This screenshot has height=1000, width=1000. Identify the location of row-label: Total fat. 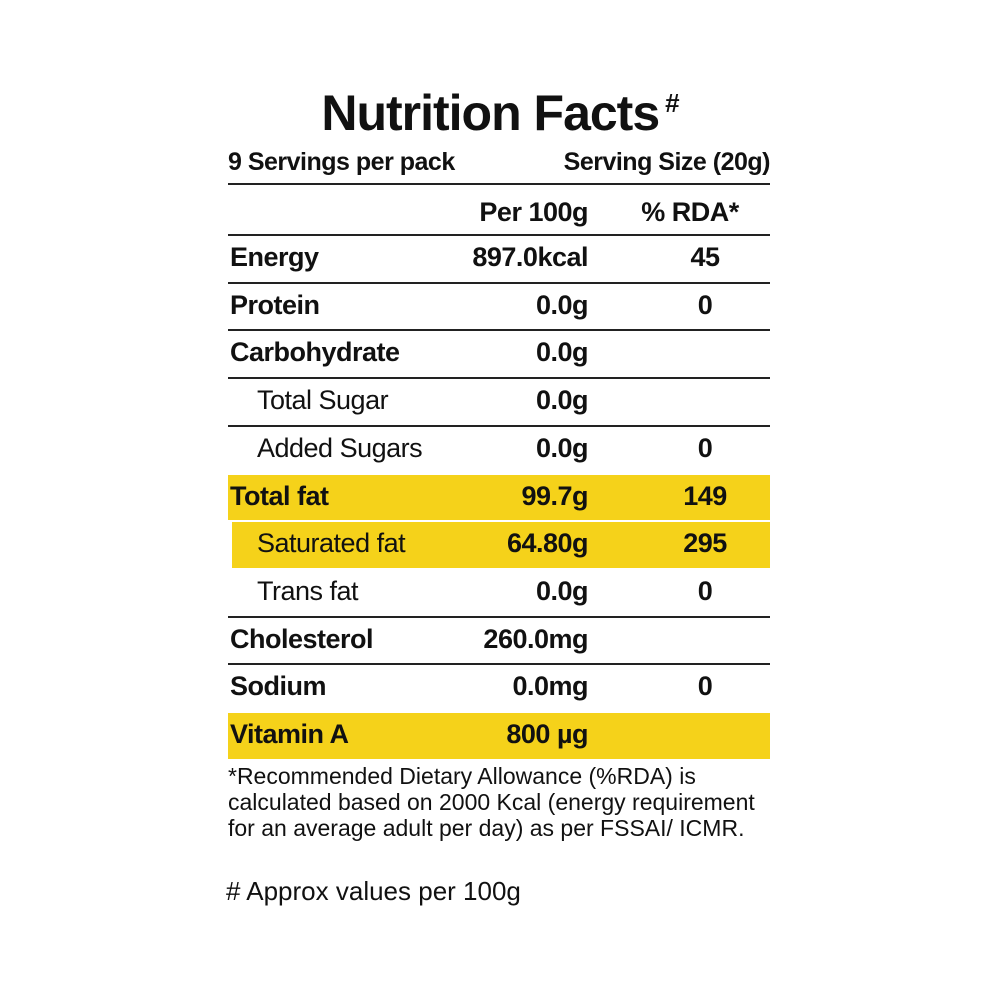
(279, 495).